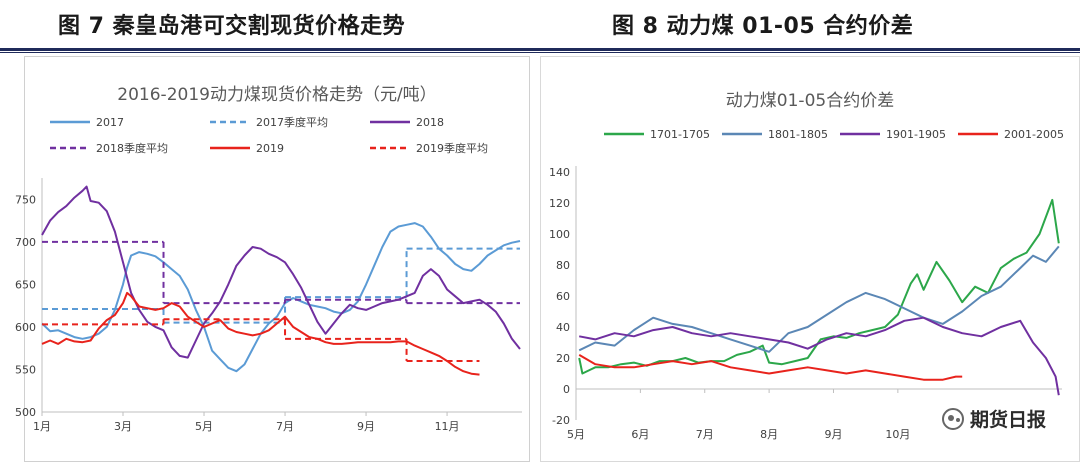 The height and width of the screenshot is (462, 1080). I want to click on header-divider-thin, so click(540, 52).